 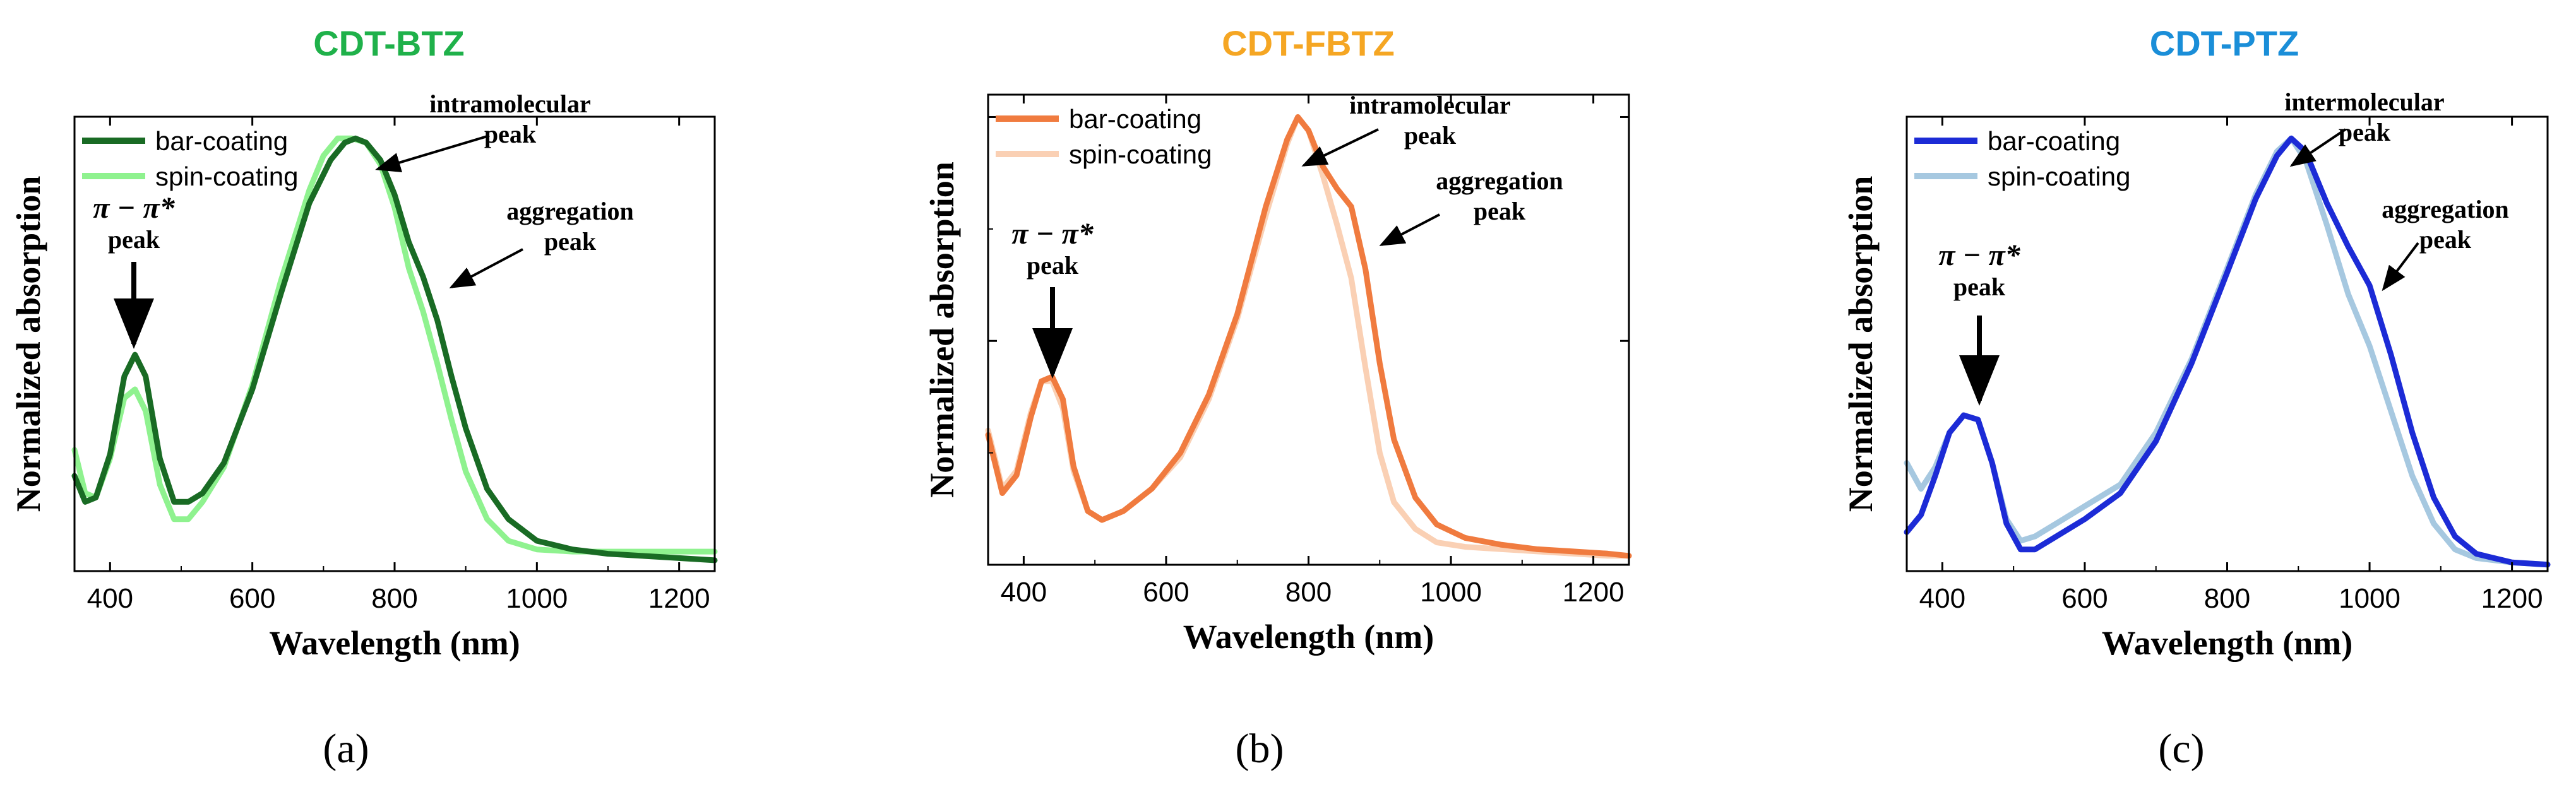 I want to click on panel-sublabel: (a), so click(x=346, y=749).